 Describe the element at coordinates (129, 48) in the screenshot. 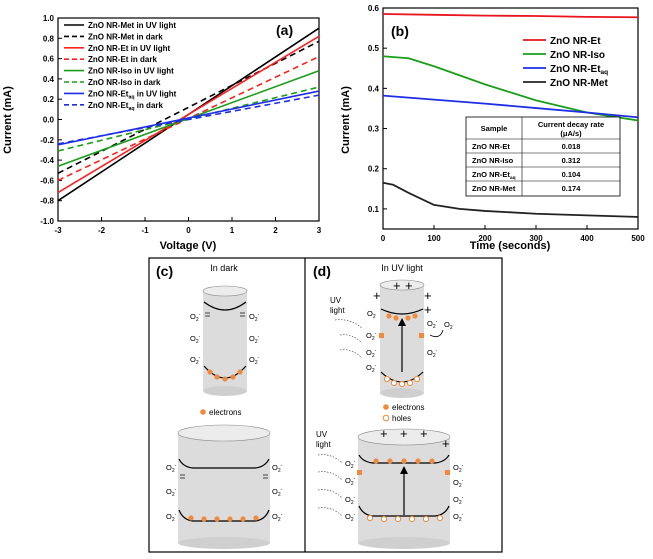

I see `legend-label: ZnO NR-Et in UV light` at that location.